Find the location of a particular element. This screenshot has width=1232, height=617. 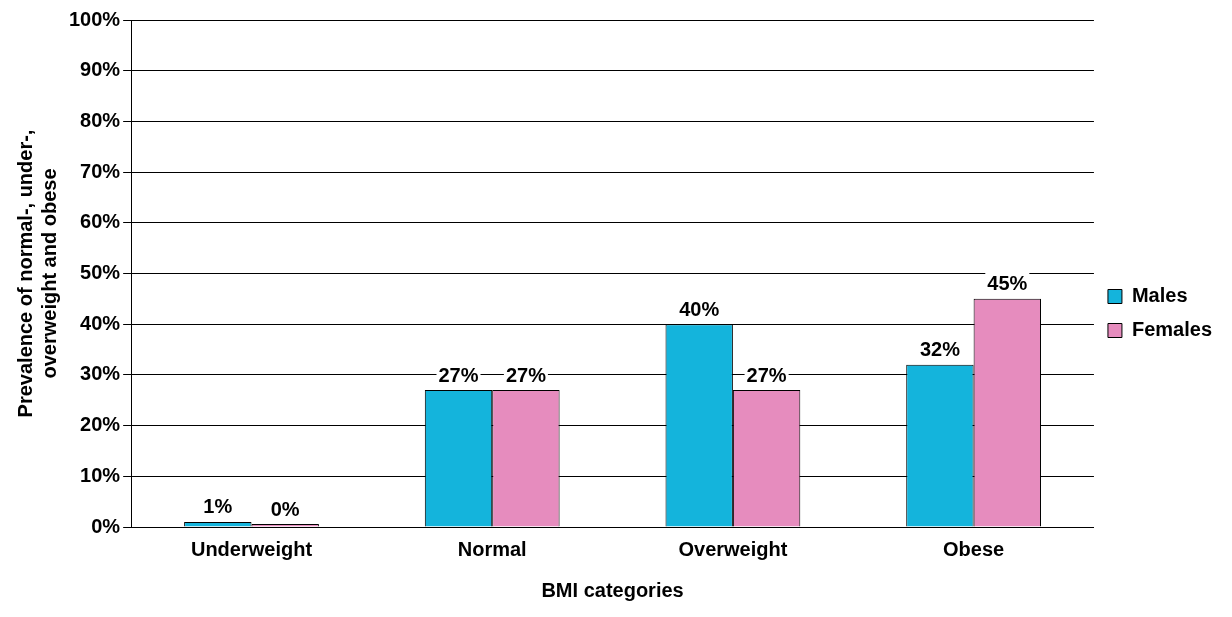

data-label: 40% is located at coordinates (699, 308).